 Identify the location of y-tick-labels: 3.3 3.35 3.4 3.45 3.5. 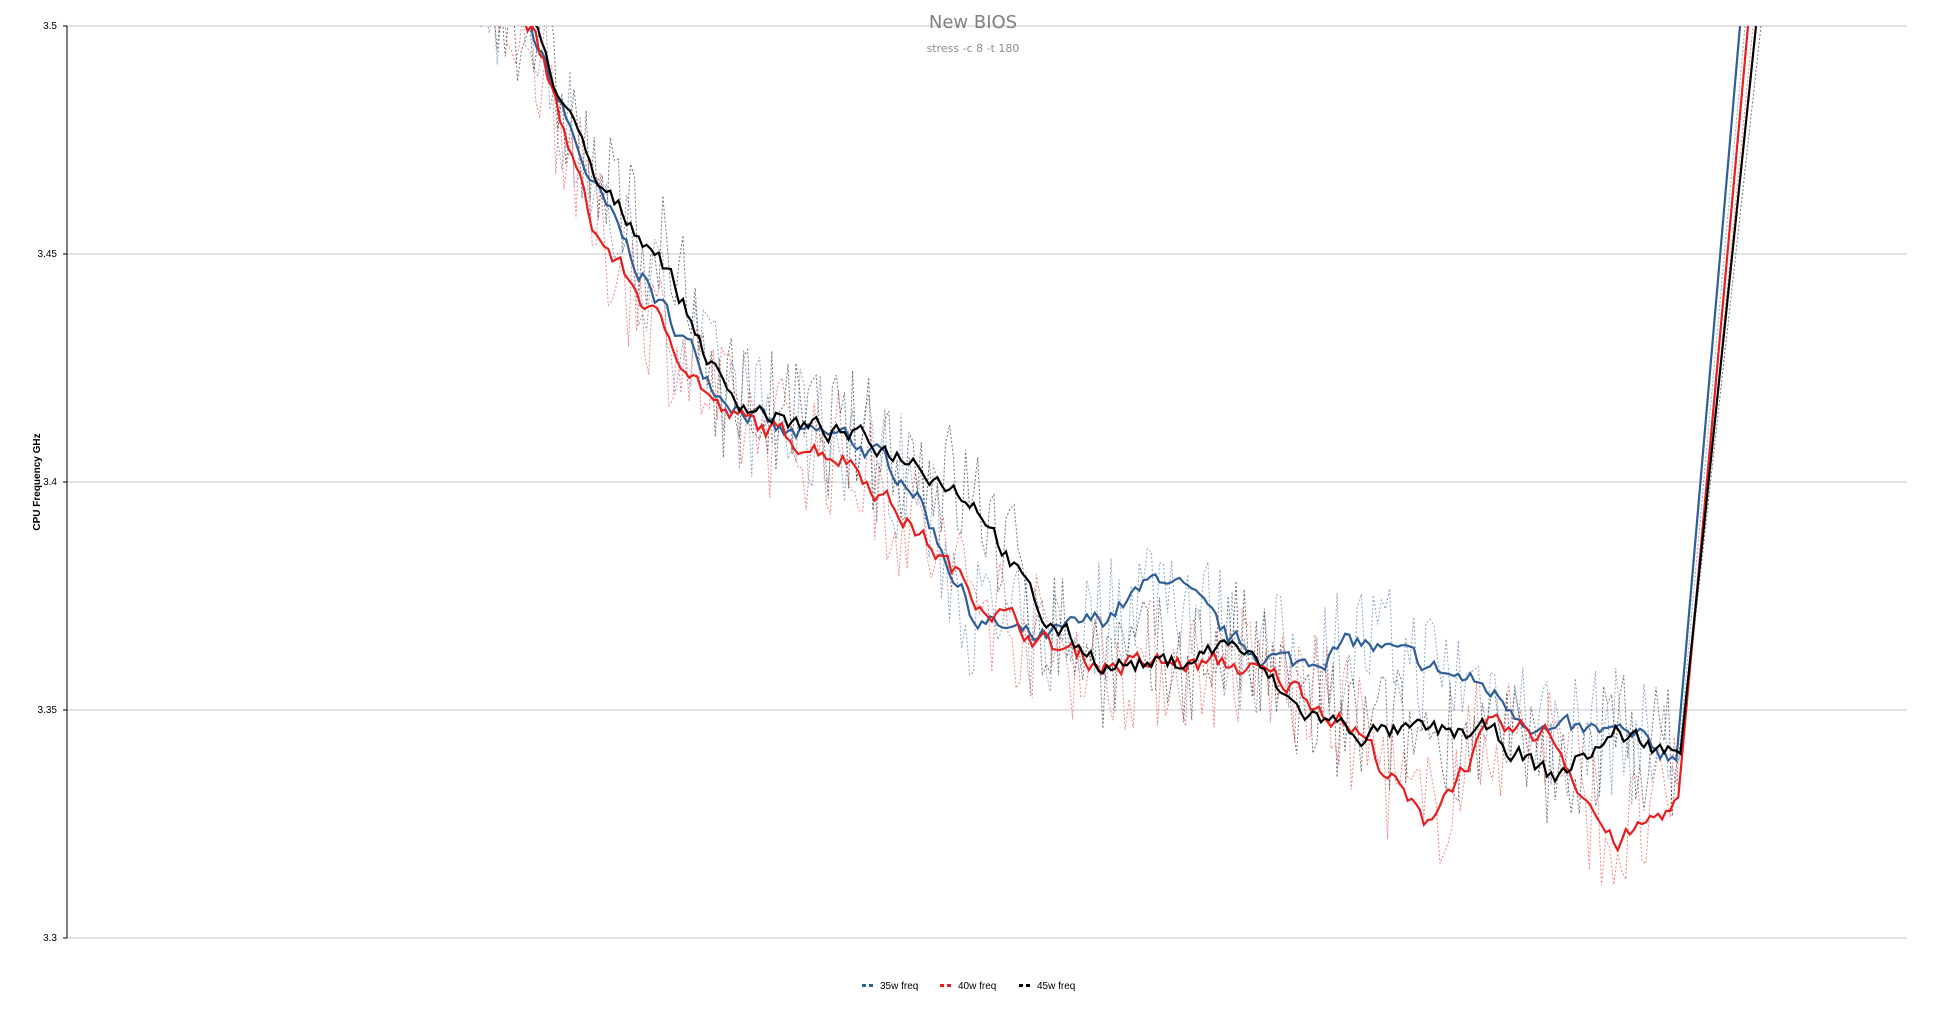
(48, 482).